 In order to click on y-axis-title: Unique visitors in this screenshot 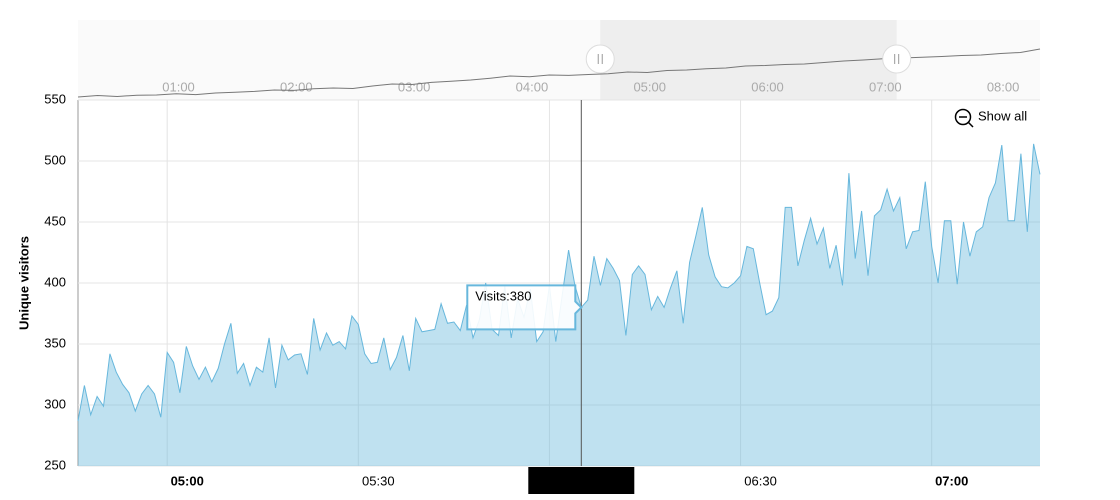, I will do `click(23, 283)`.